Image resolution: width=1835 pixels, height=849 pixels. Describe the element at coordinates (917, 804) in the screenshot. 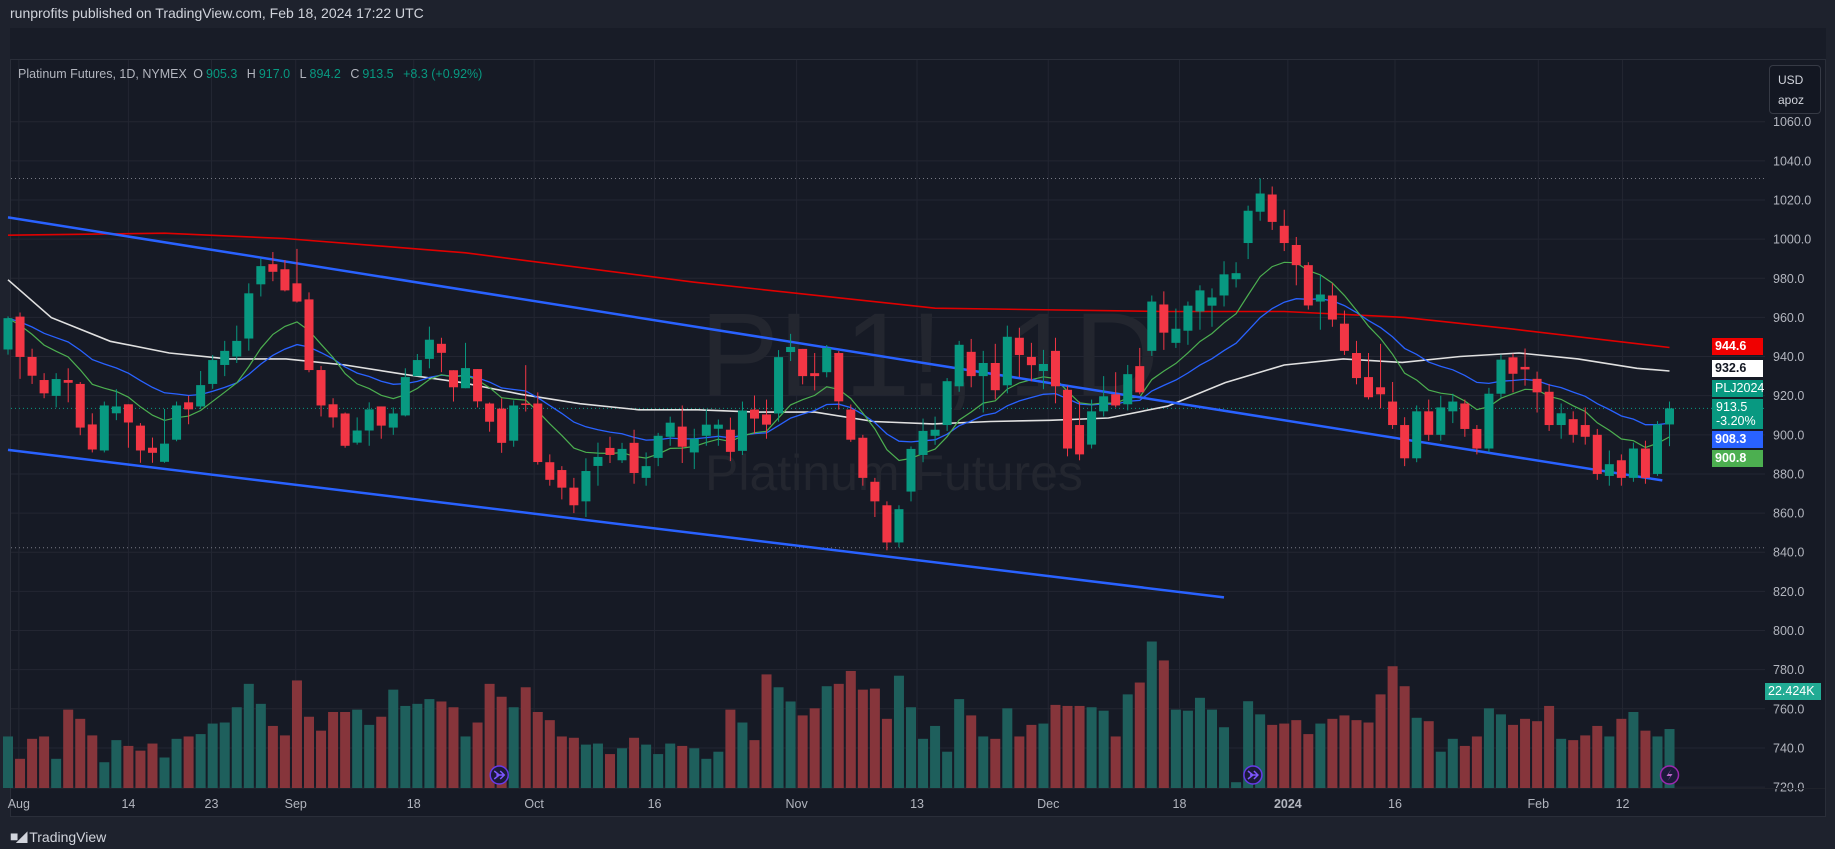

I see `date-tick-label: 13` at that location.